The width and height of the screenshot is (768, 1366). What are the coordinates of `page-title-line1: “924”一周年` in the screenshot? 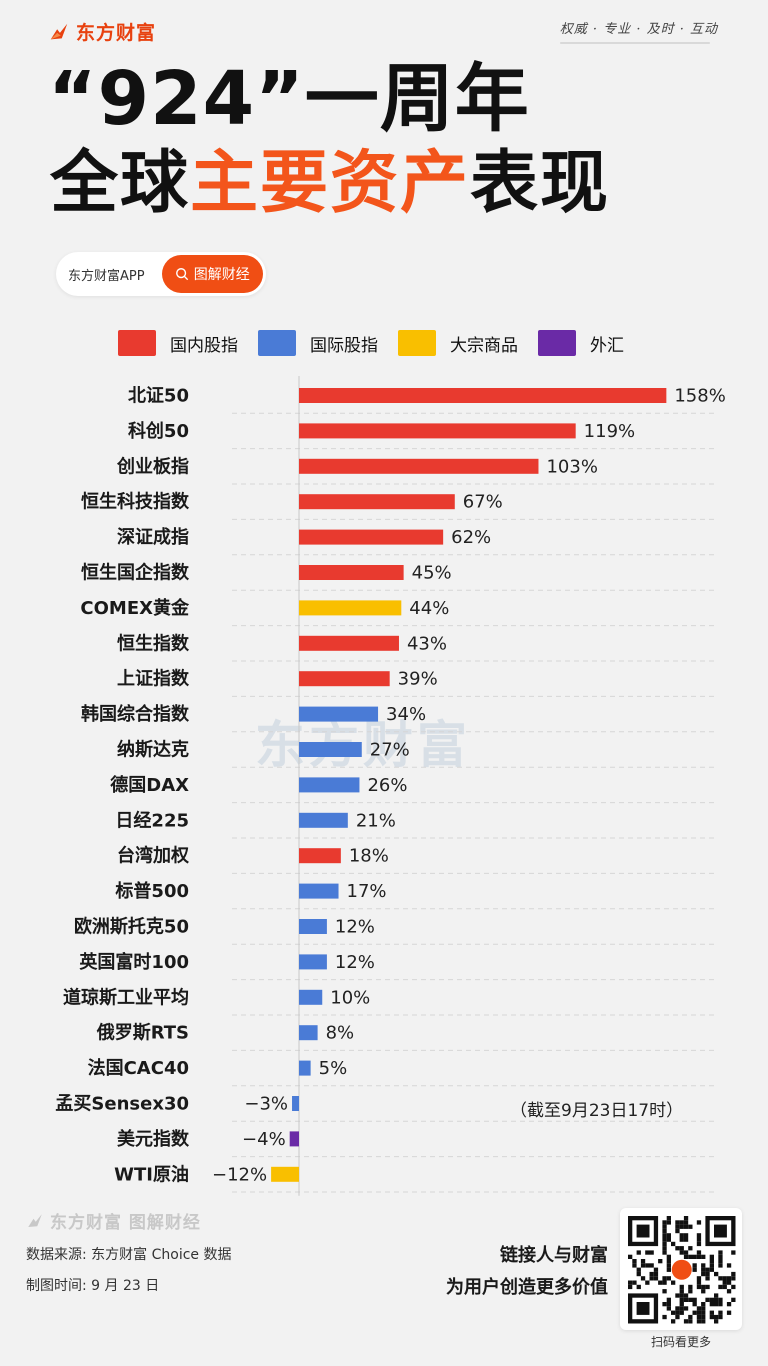 It's located at (289, 99).